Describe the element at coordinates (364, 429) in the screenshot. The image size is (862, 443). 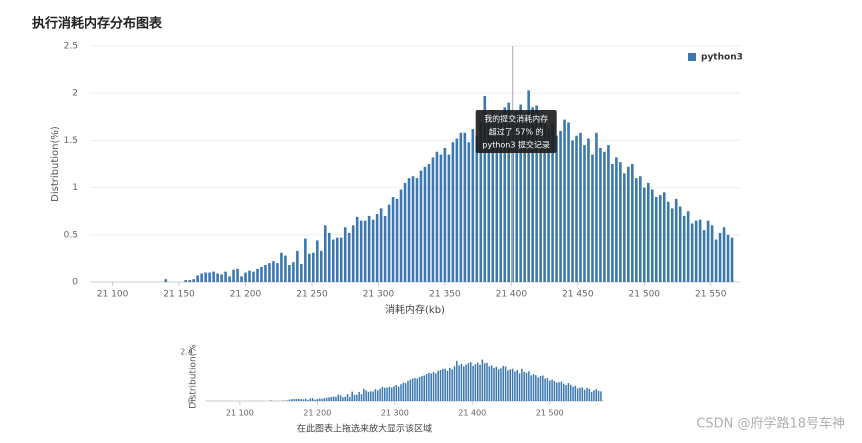
I see `x-axis-label: 在此图表上拖选来放大显示该区域` at that location.